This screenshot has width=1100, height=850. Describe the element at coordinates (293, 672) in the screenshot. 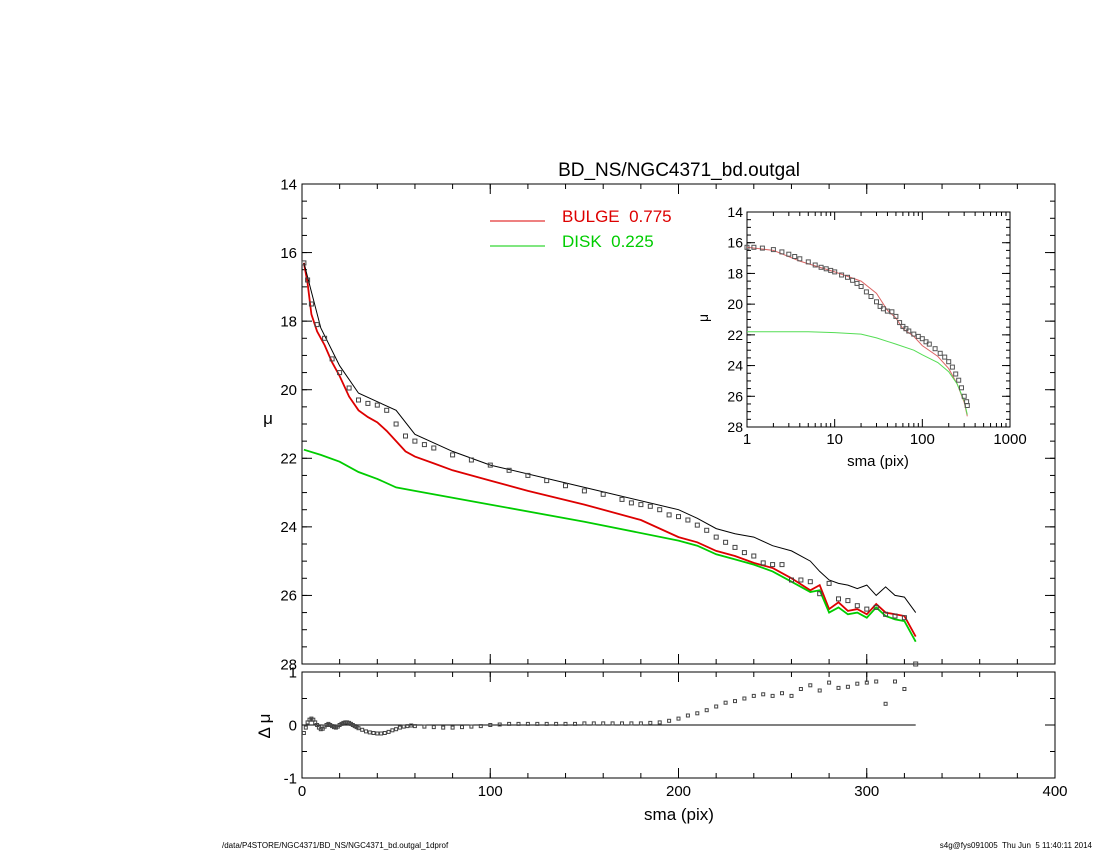

I see `residual-y-tick-label: 1` at that location.